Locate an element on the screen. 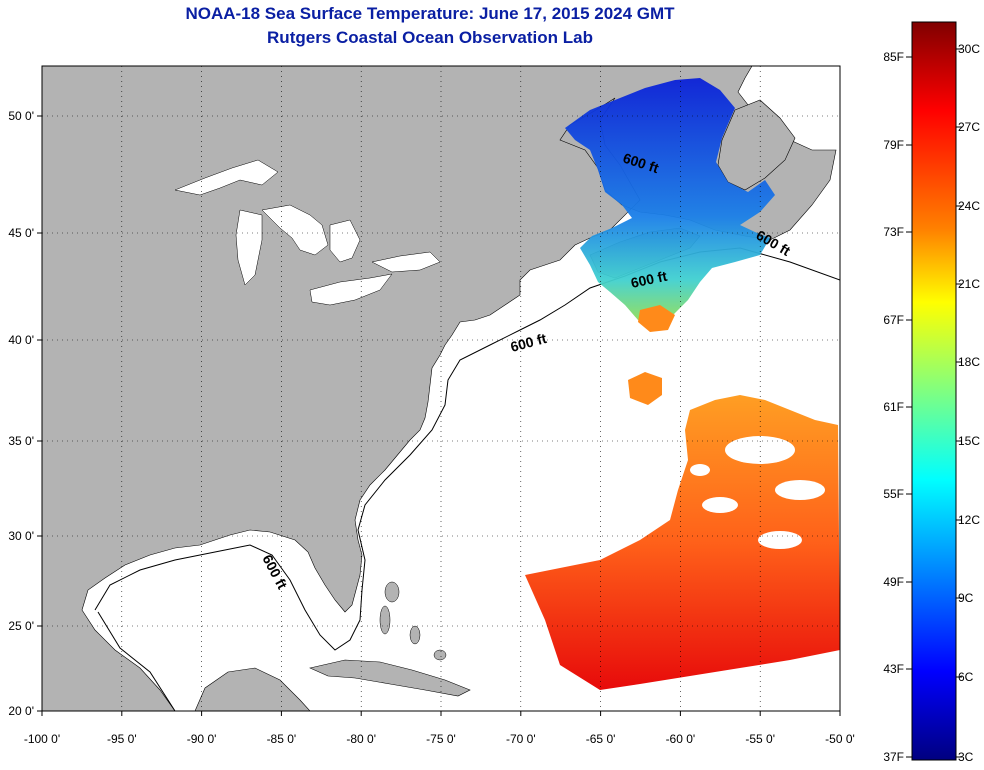  colorbar-f-label: 85F is located at coordinates (893, 57).